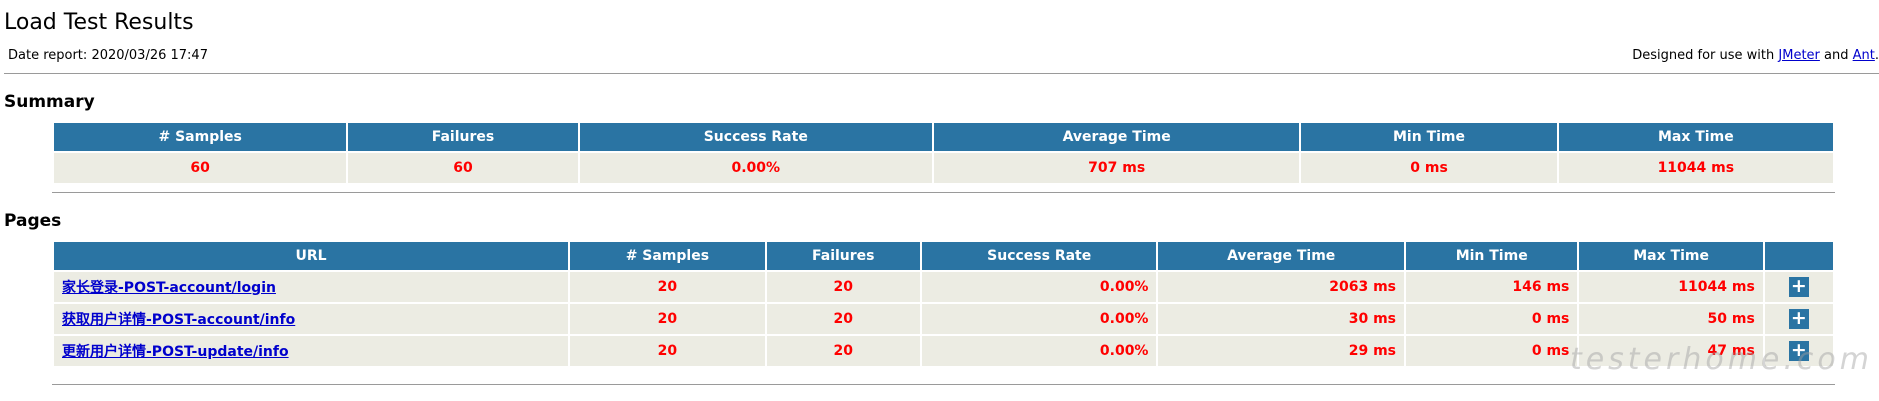  Describe the element at coordinates (1876, 55) in the screenshot. I see `designed-suffix: .` at that location.